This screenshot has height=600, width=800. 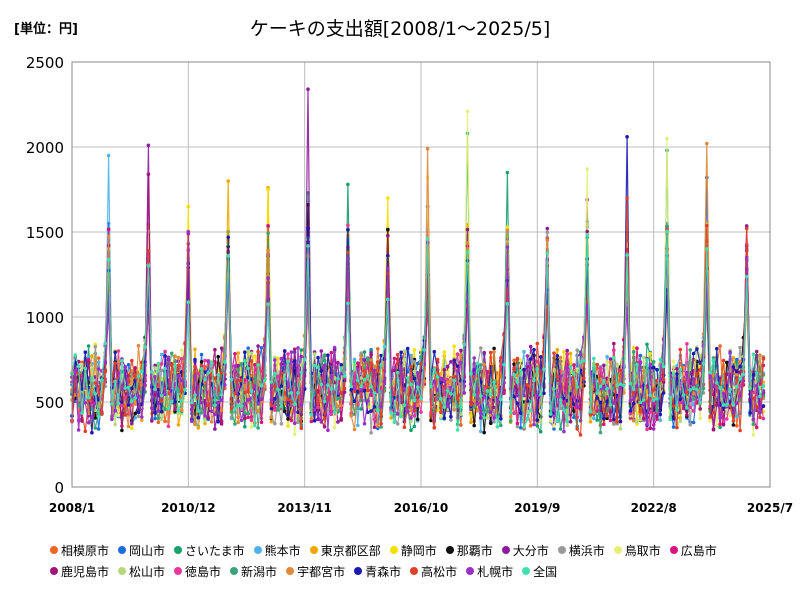 I want to click on legend-swatch-icon, so click(x=449, y=550).